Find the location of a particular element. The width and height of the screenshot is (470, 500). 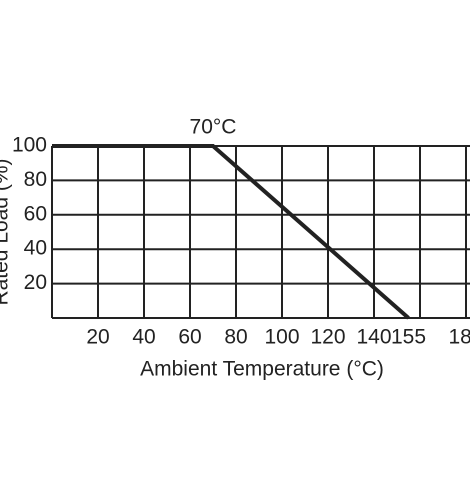

y-tick-label: 60 is located at coordinates (35, 213).